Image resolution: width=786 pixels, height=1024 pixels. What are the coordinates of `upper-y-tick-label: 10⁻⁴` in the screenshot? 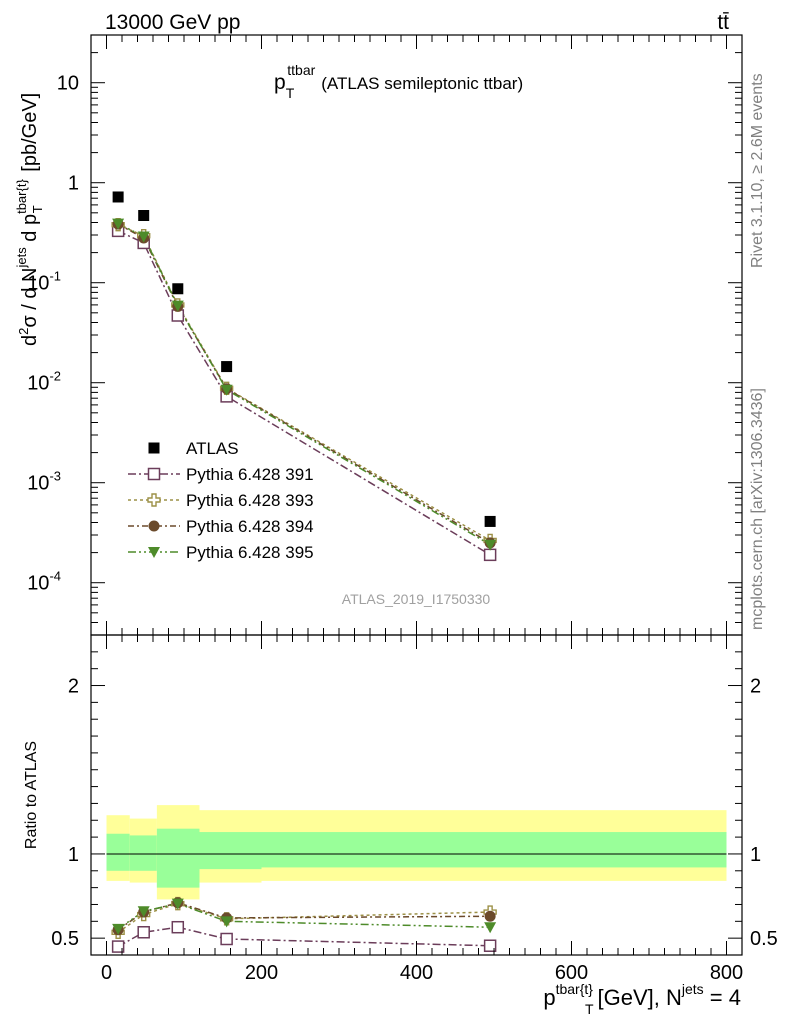 It's located at (44, 582).